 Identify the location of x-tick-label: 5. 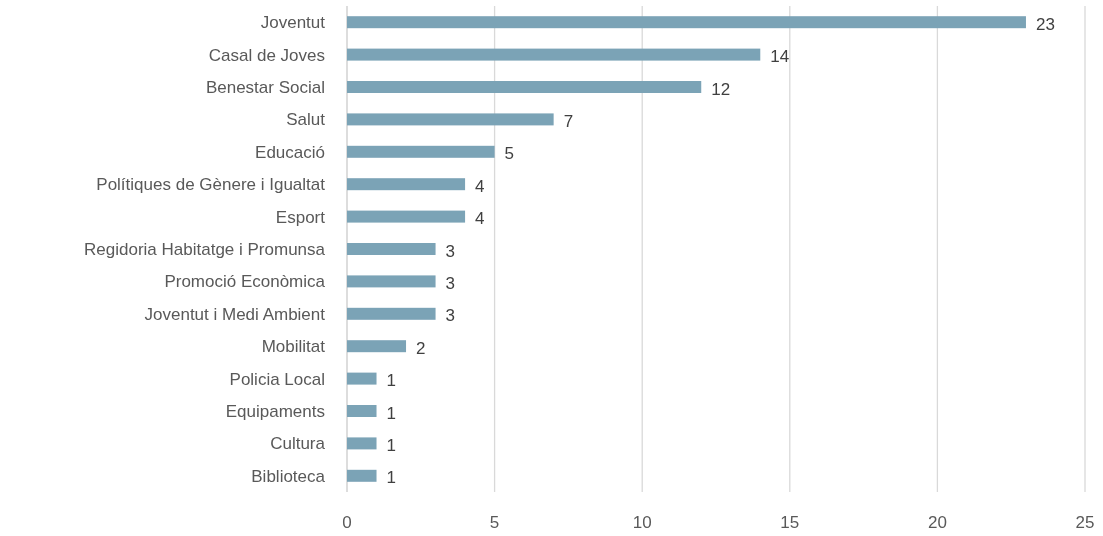
(494, 522).